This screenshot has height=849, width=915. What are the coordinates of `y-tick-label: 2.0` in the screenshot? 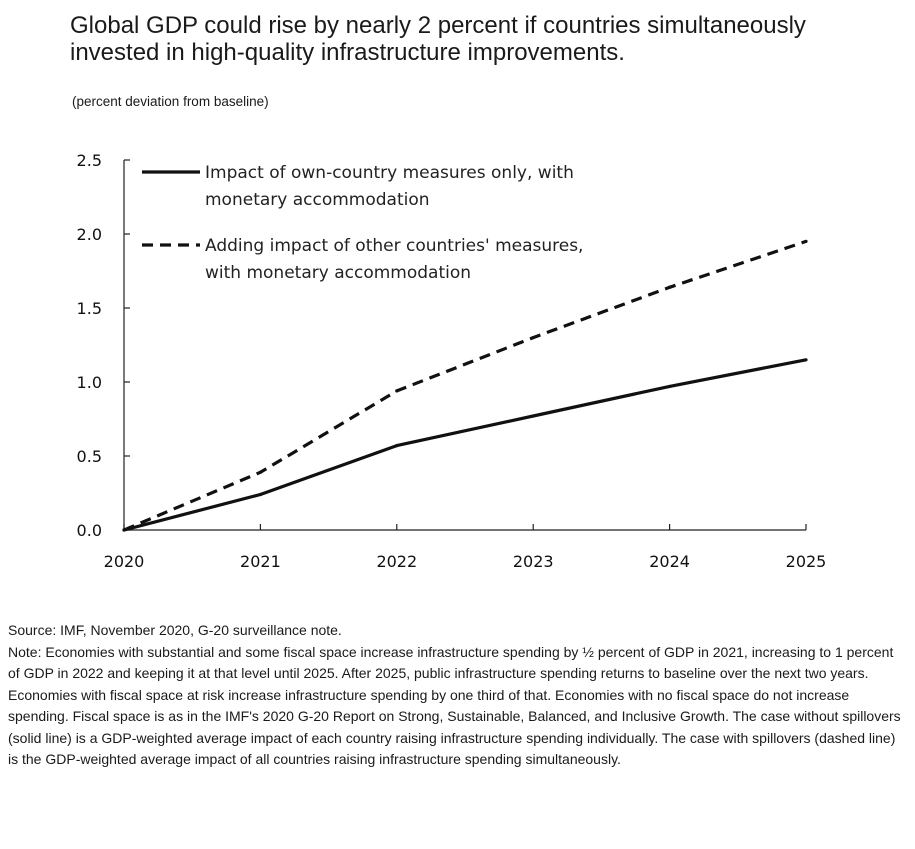 It's located at (89, 234).